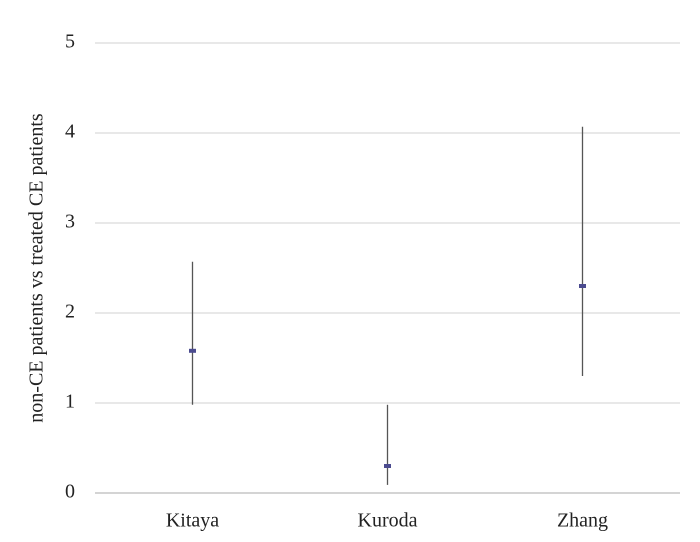 The image size is (700, 542). What do you see at coordinates (37, 268) in the screenshot?
I see `y-axis-label: non-CE patients vs treated CE patients` at bounding box center [37, 268].